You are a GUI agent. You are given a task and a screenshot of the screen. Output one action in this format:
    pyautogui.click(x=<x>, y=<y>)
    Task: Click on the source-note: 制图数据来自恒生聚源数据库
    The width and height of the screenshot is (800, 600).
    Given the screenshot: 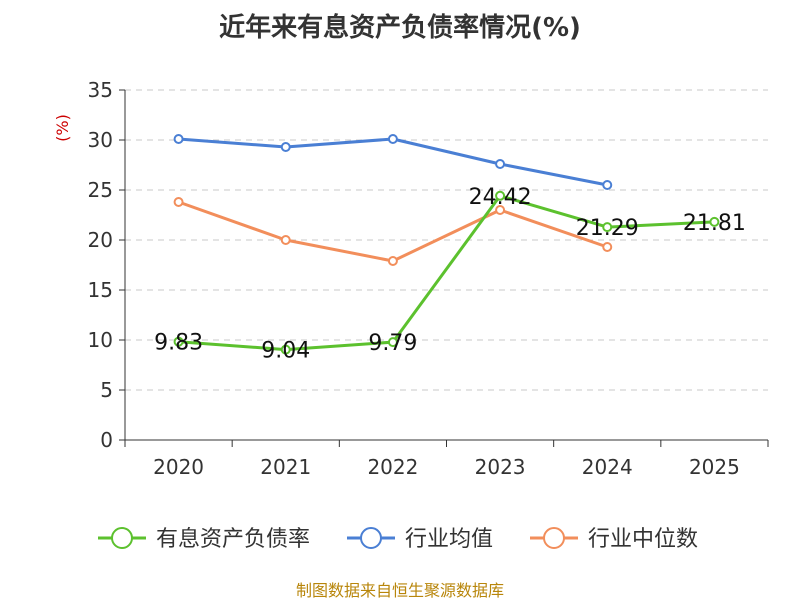 What is the action you would take?
    pyautogui.click(x=400, y=590)
    